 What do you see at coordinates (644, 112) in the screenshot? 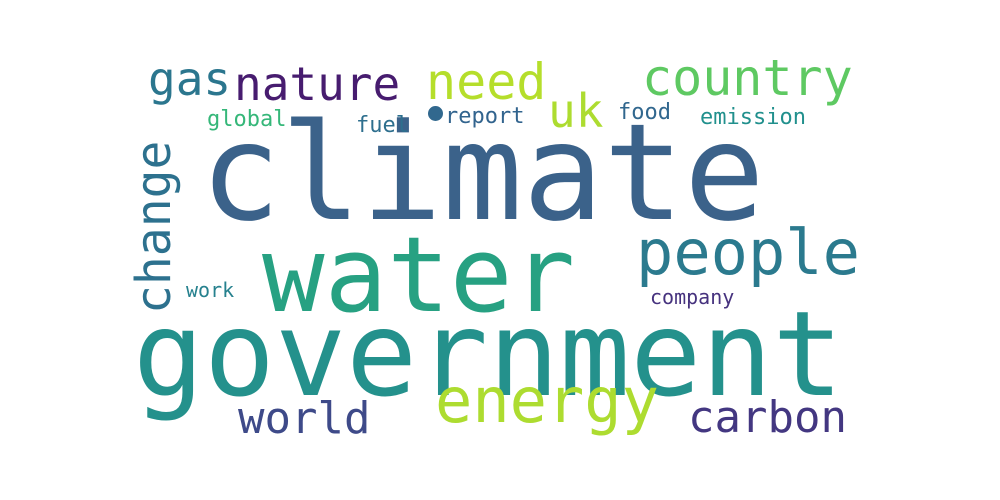
I see `word-food: food` at bounding box center [644, 112].